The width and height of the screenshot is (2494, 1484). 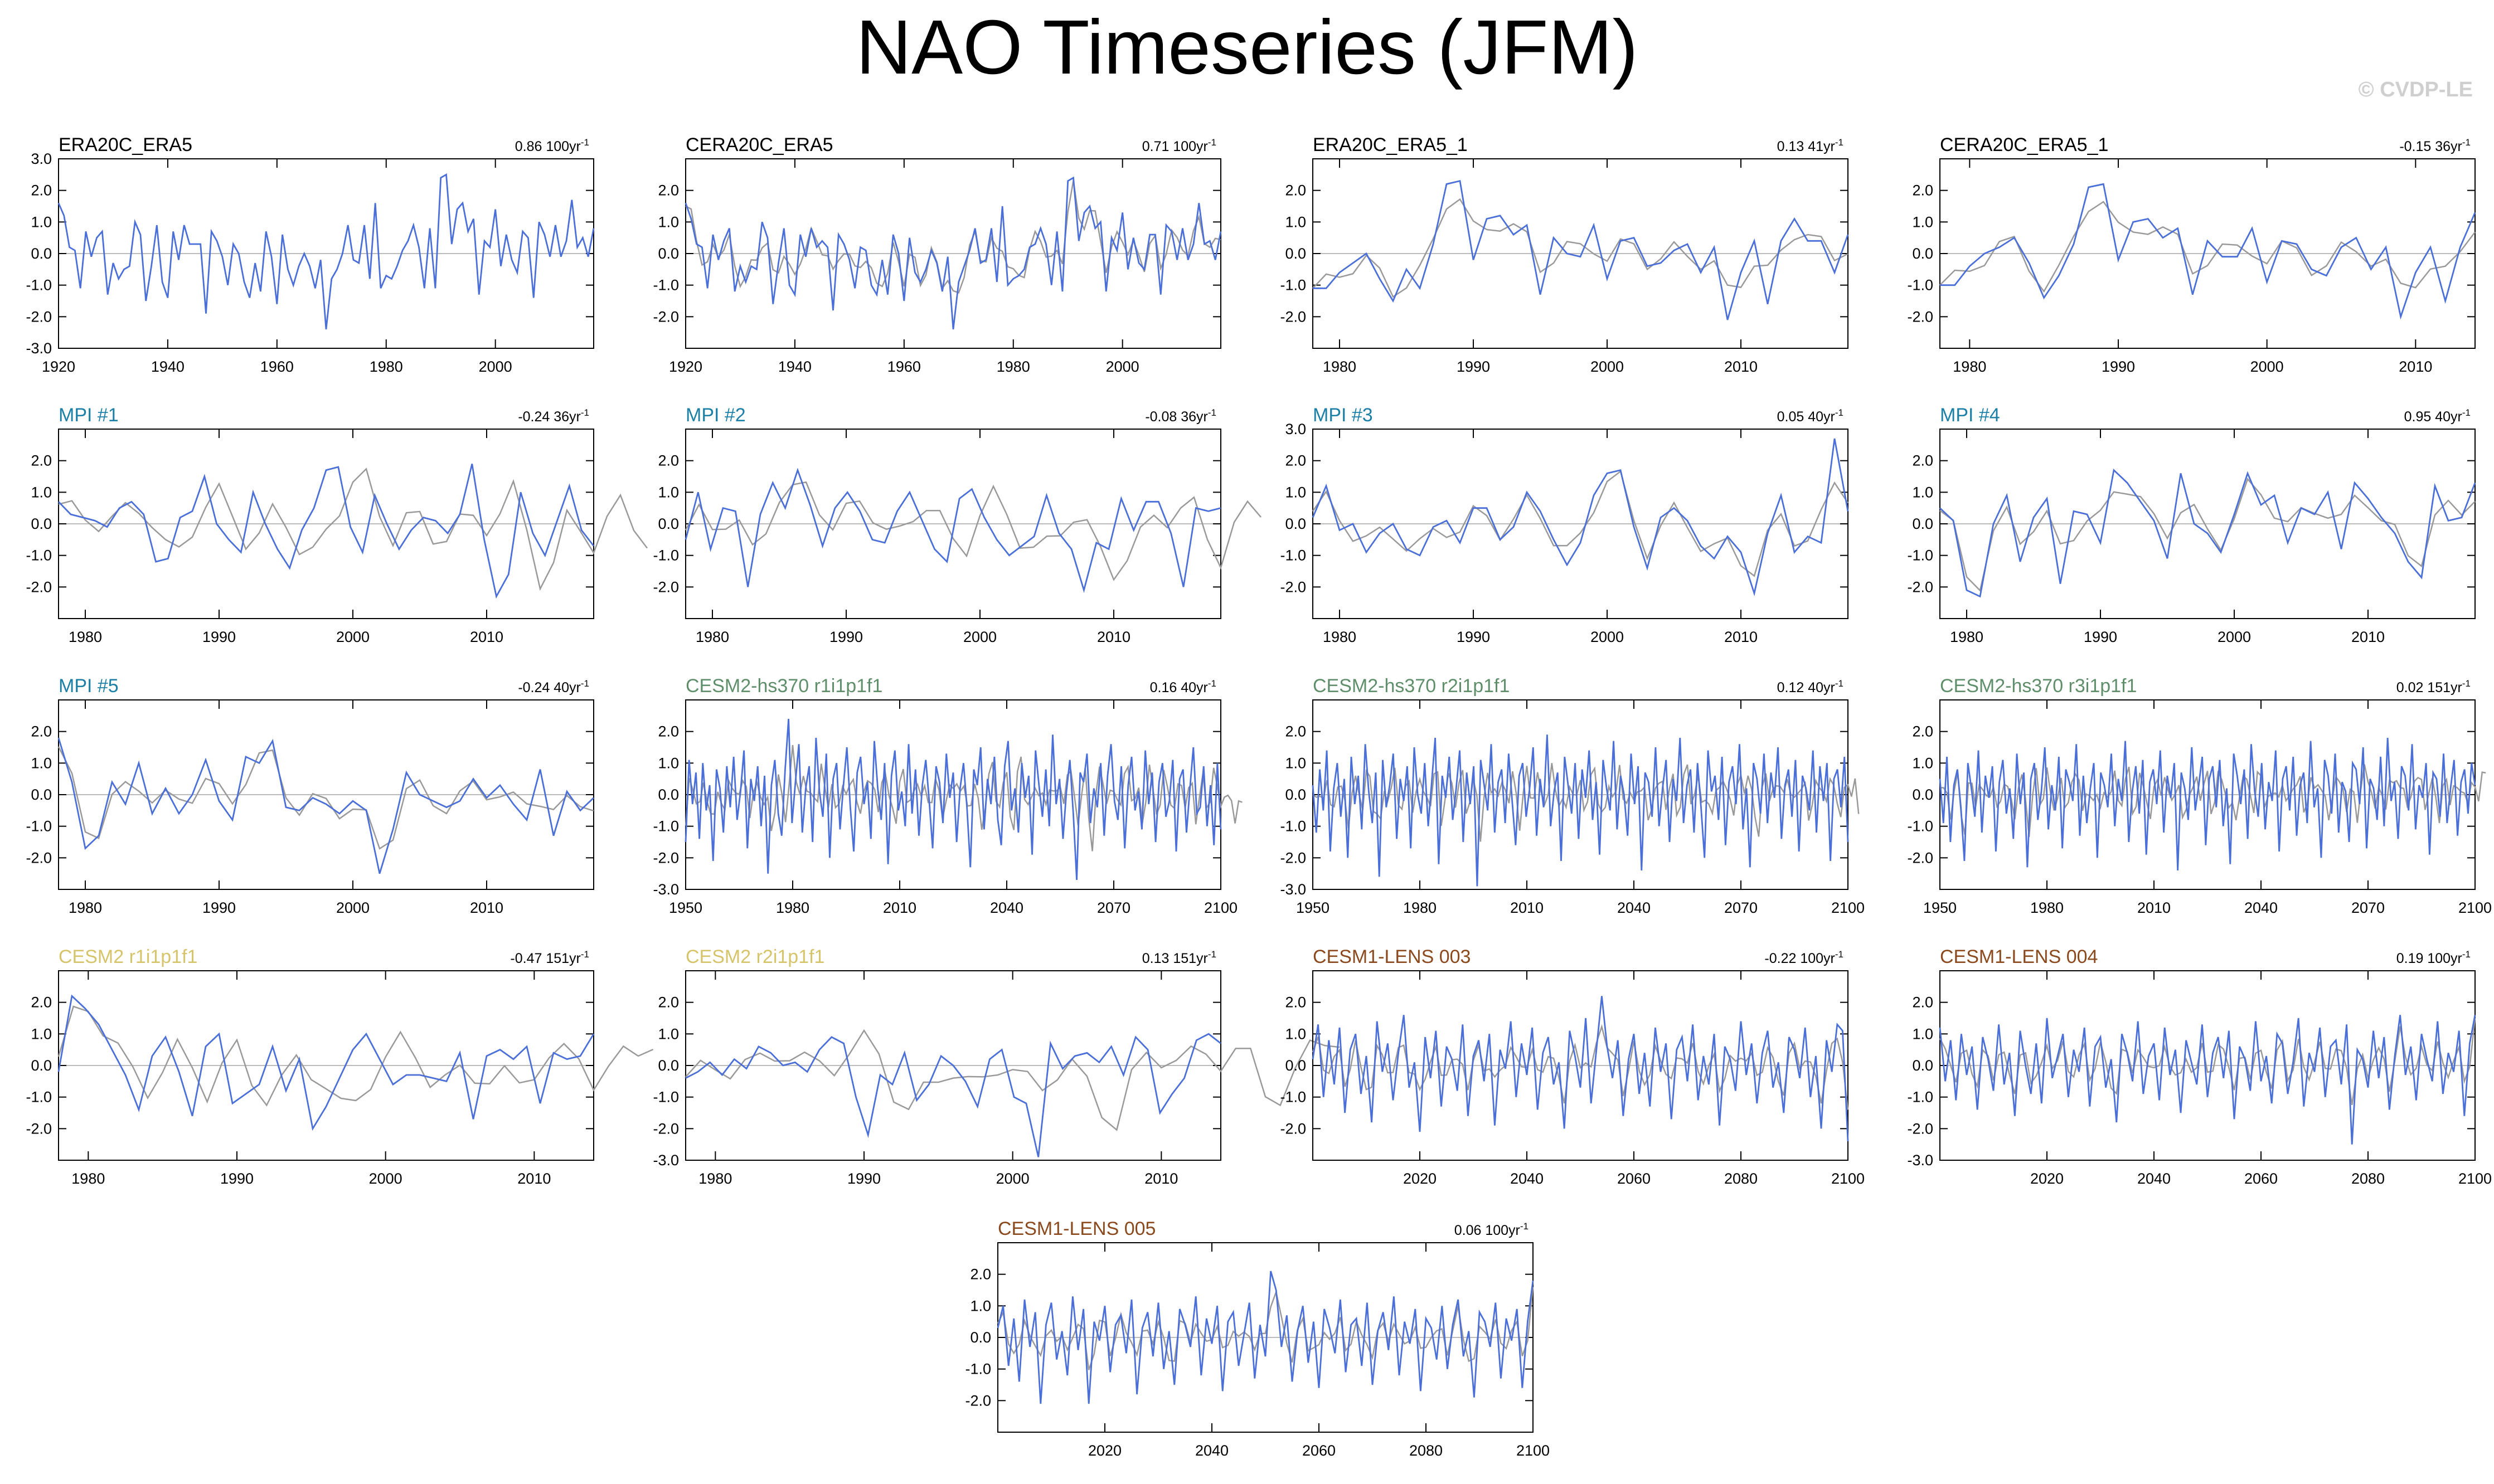 What do you see at coordinates (795, 366) in the screenshot?
I see `x-tick-label: 1940` at bounding box center [795, 366].